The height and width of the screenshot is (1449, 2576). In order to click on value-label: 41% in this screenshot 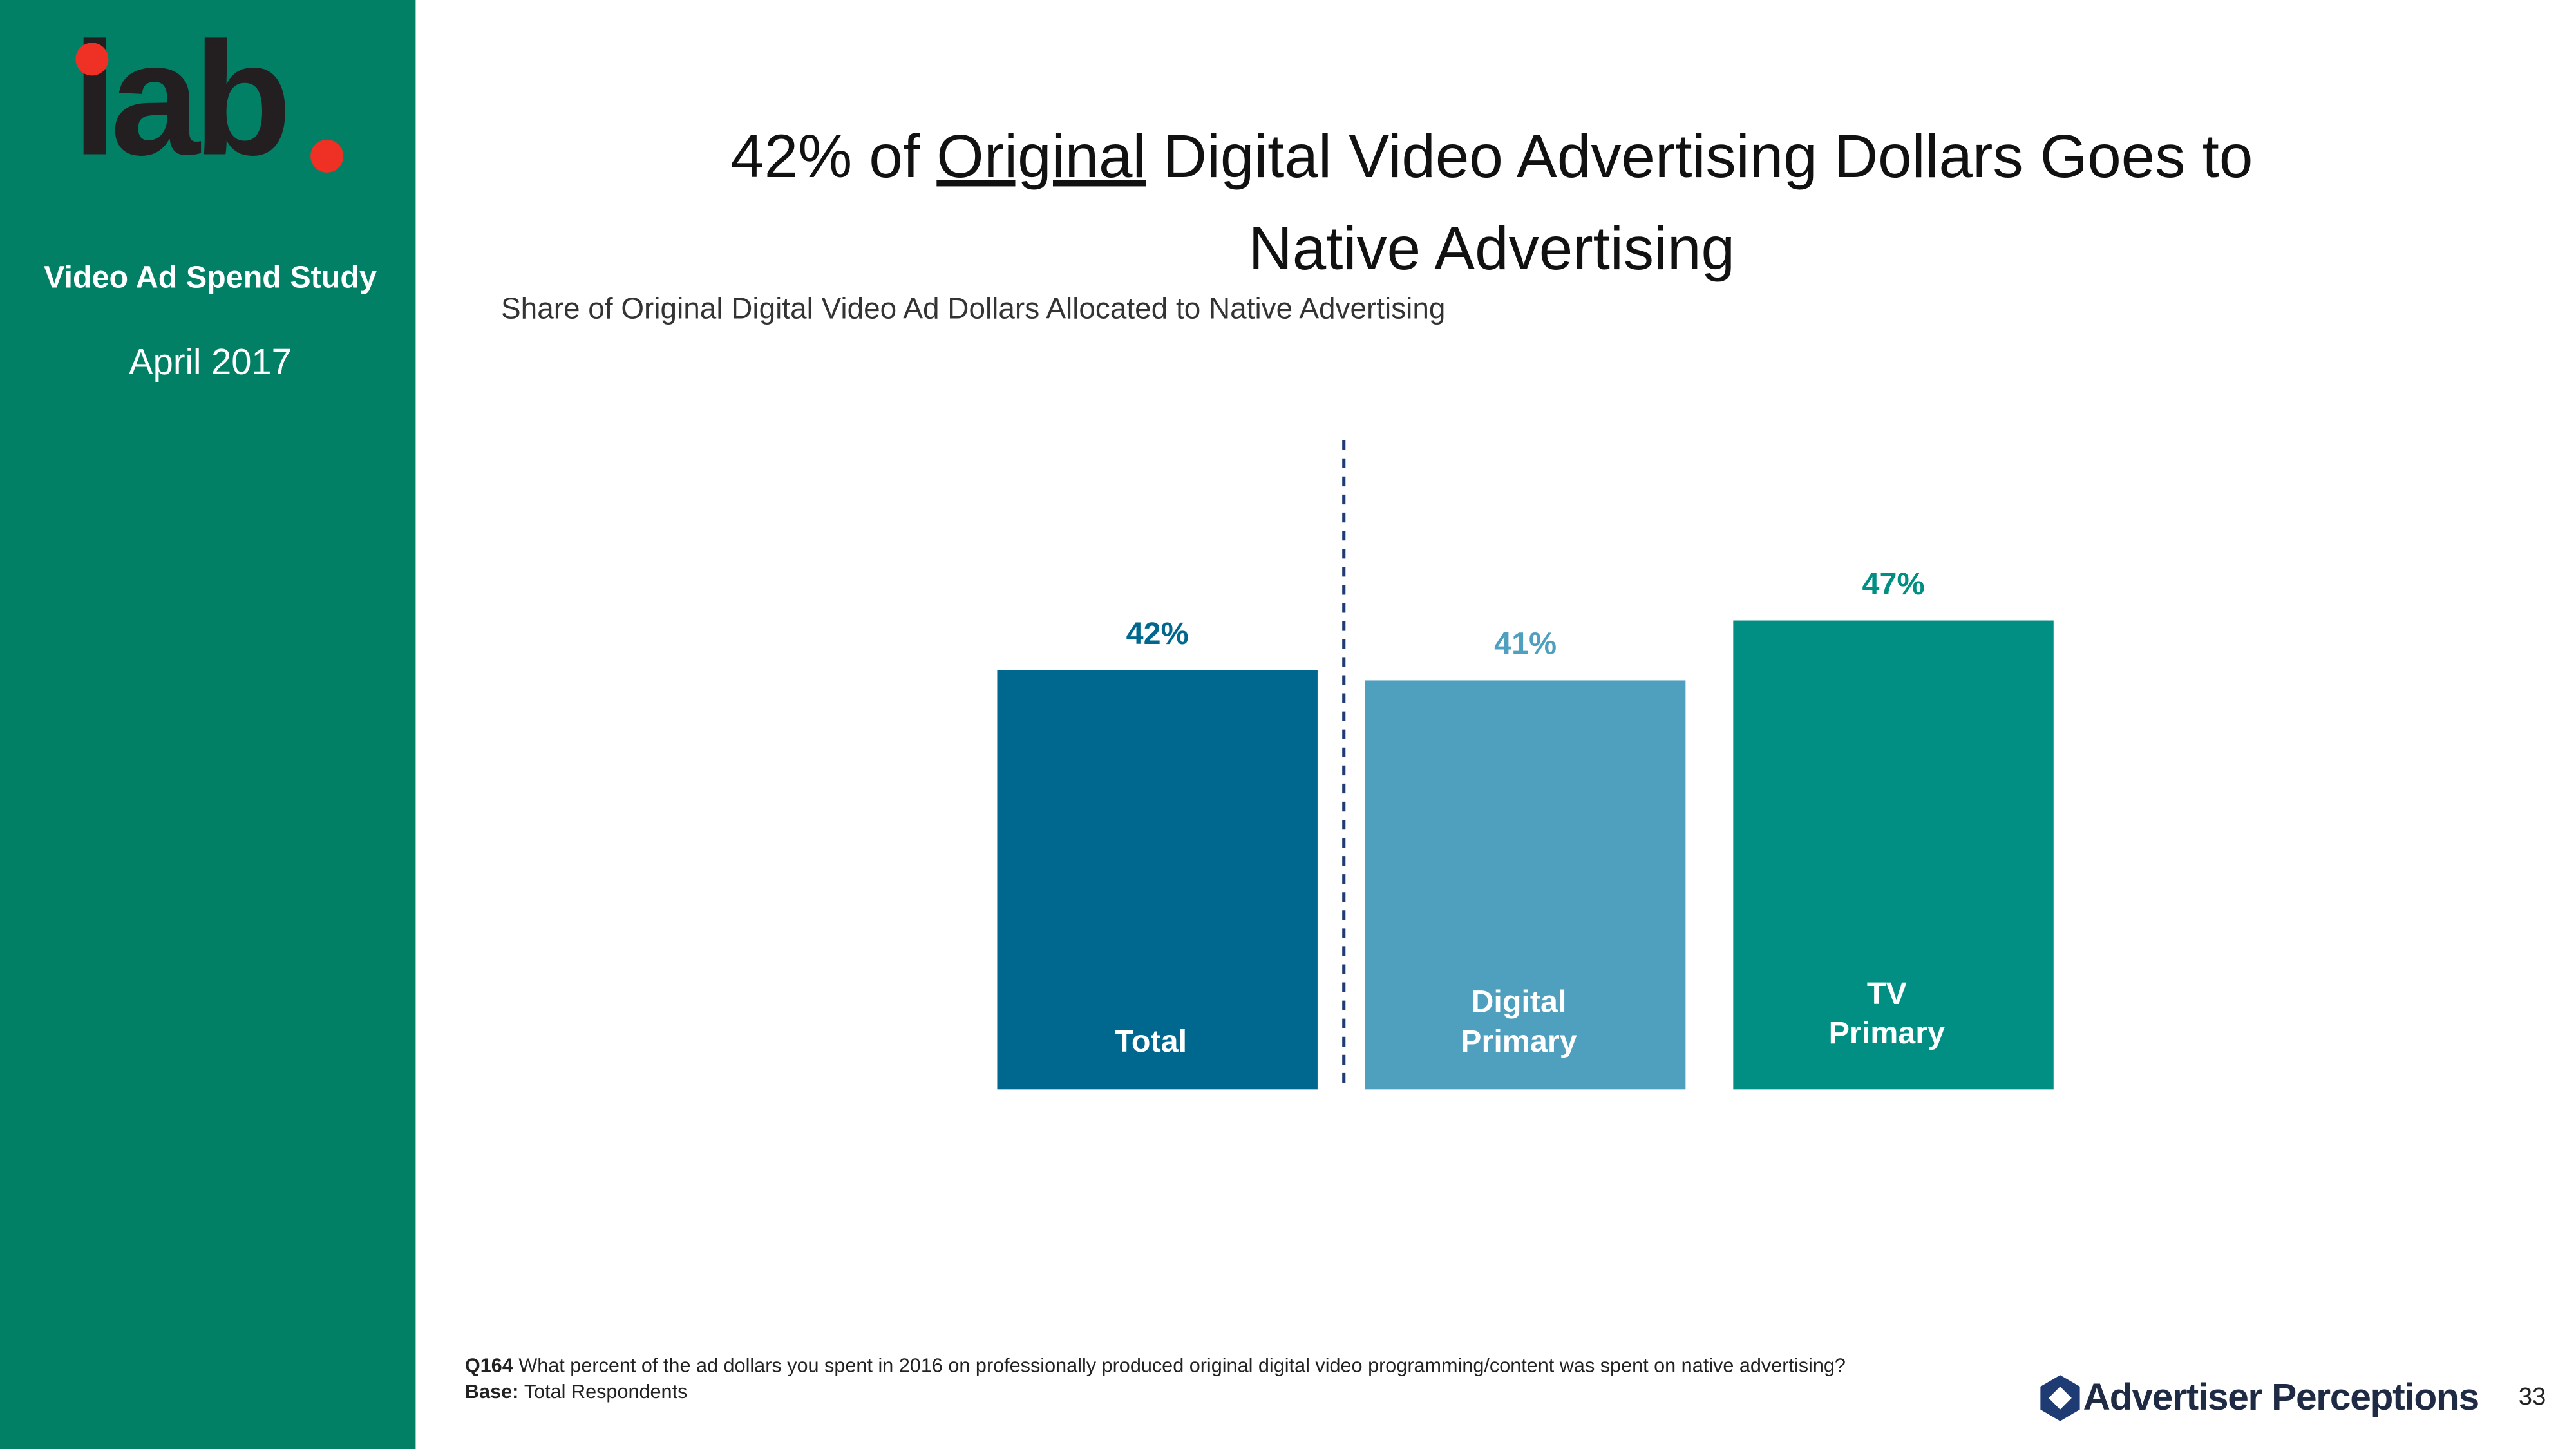, I will do `click(1525, 644)`.